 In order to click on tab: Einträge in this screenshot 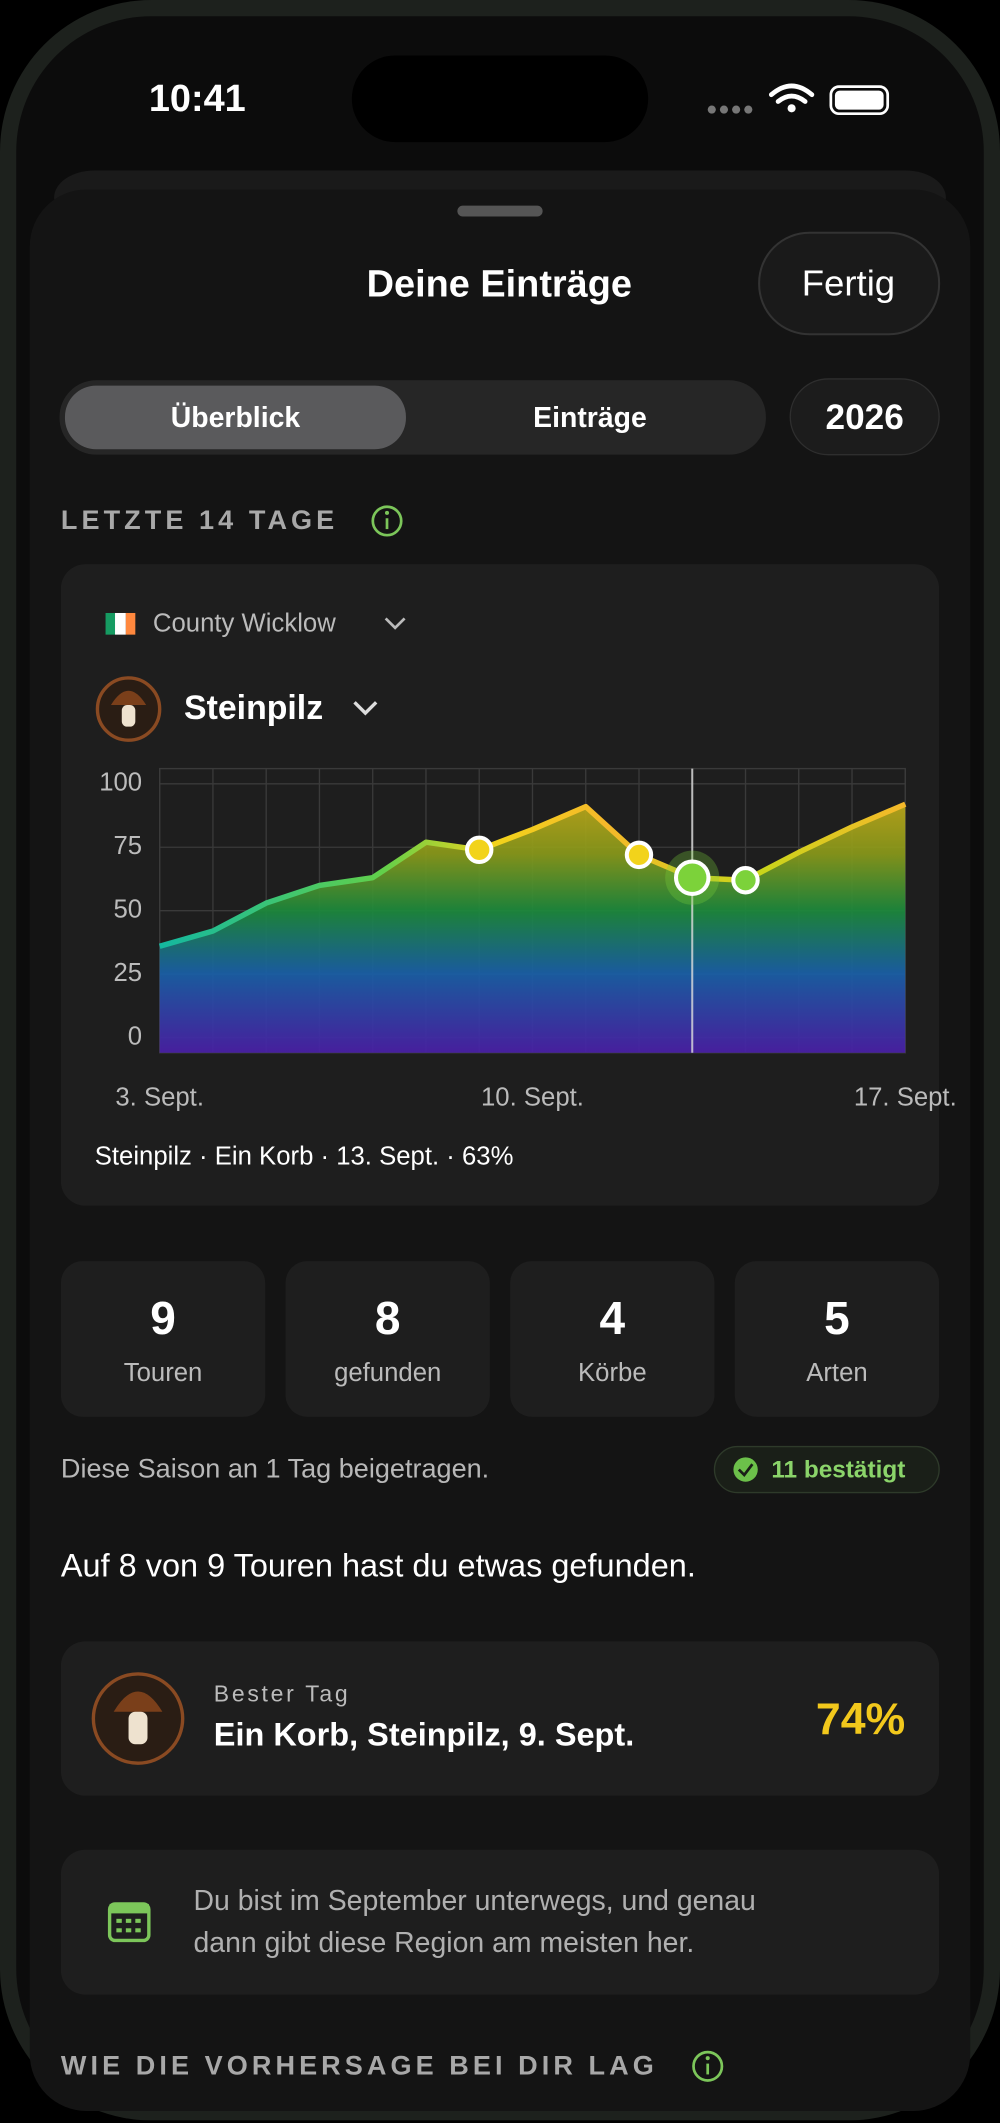, I will do `click(590, 418)`.